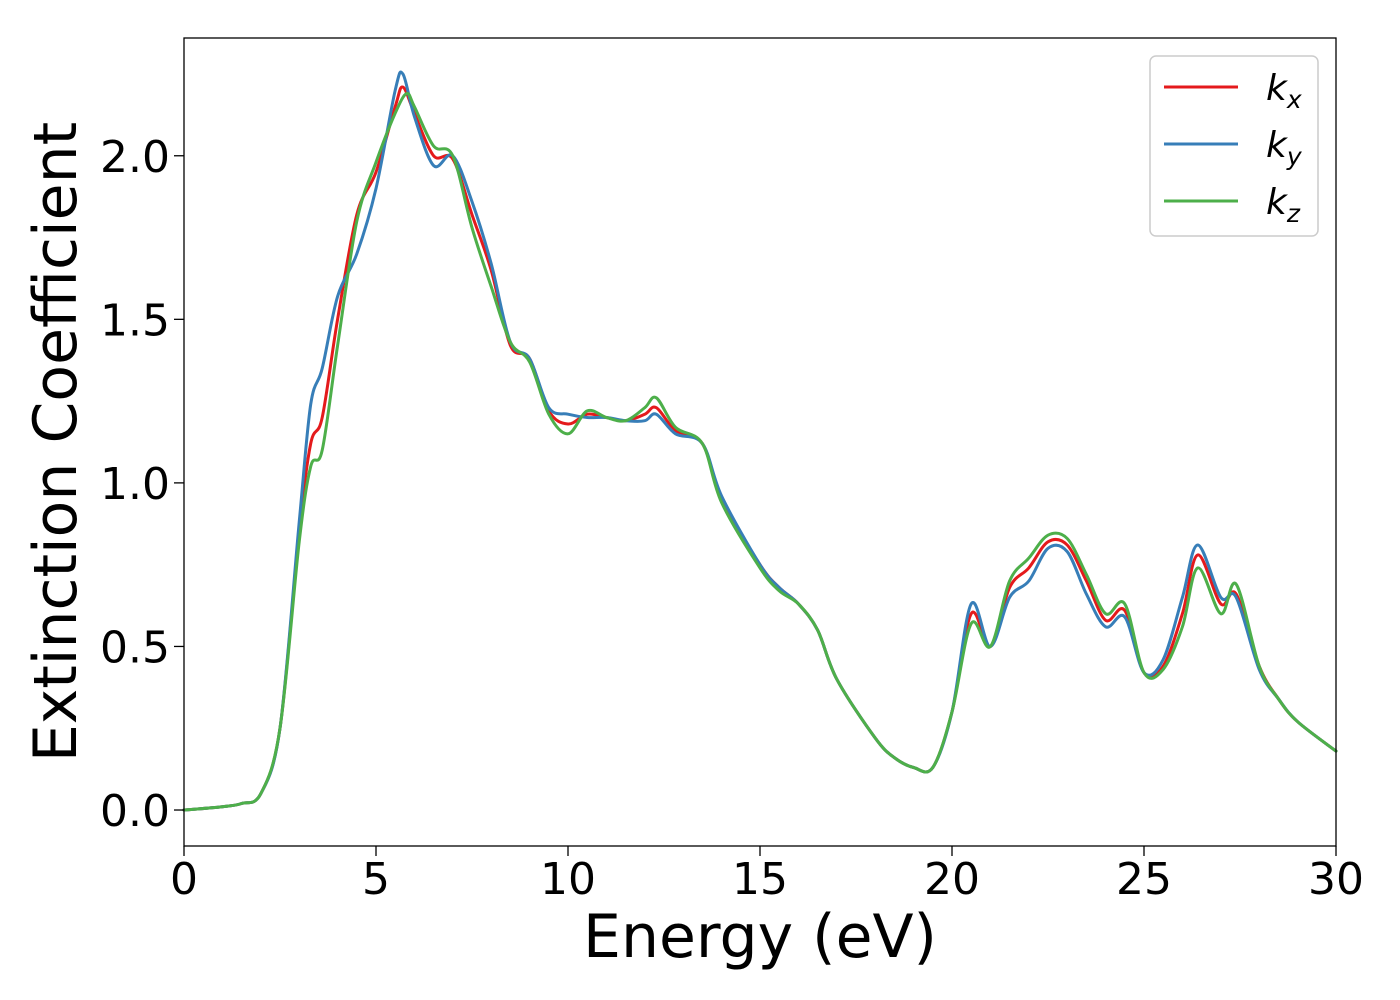  I want to click on legend: kx ky kz, so click(1234, 146).